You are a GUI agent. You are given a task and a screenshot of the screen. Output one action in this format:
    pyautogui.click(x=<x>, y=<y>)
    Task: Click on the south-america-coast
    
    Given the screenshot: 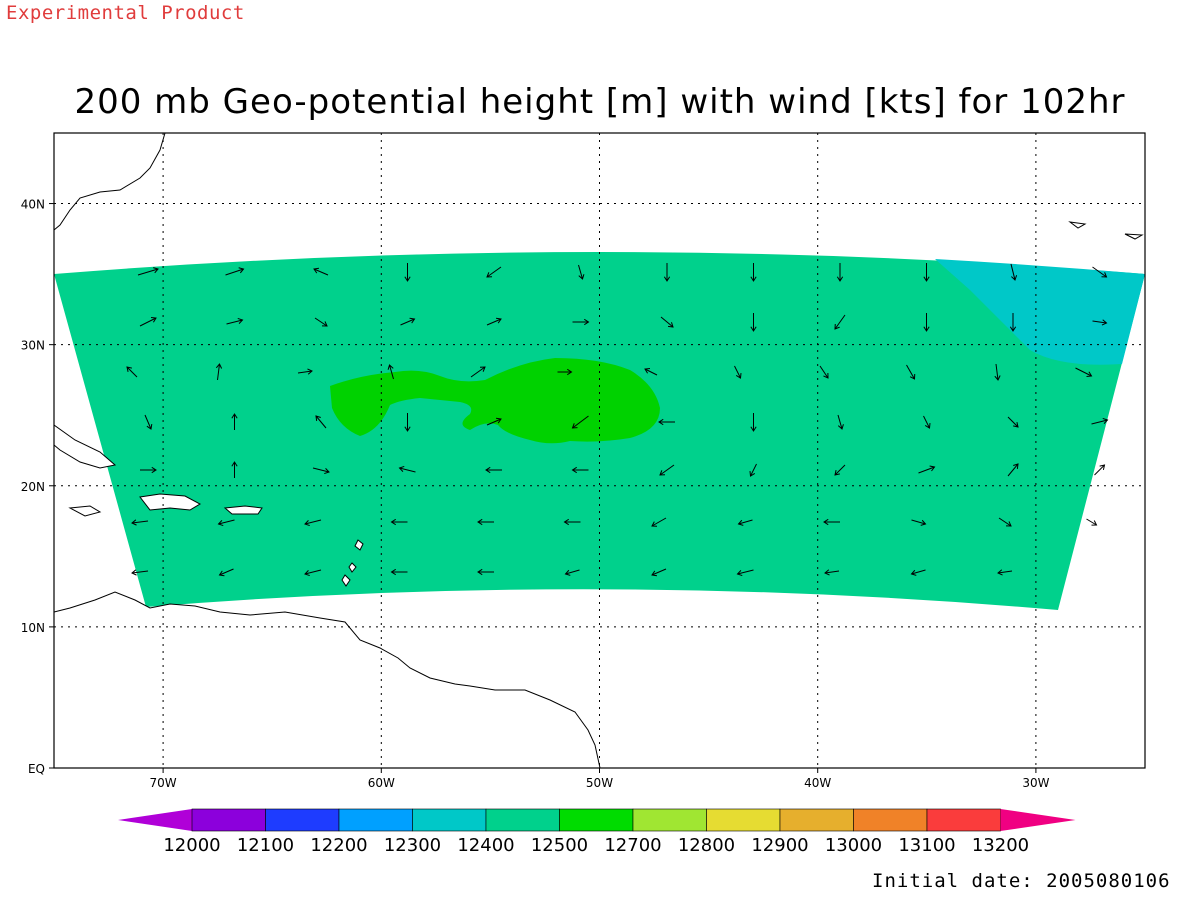 What is the action you would take?
    pyautogui.click(x=327, y=679)
    